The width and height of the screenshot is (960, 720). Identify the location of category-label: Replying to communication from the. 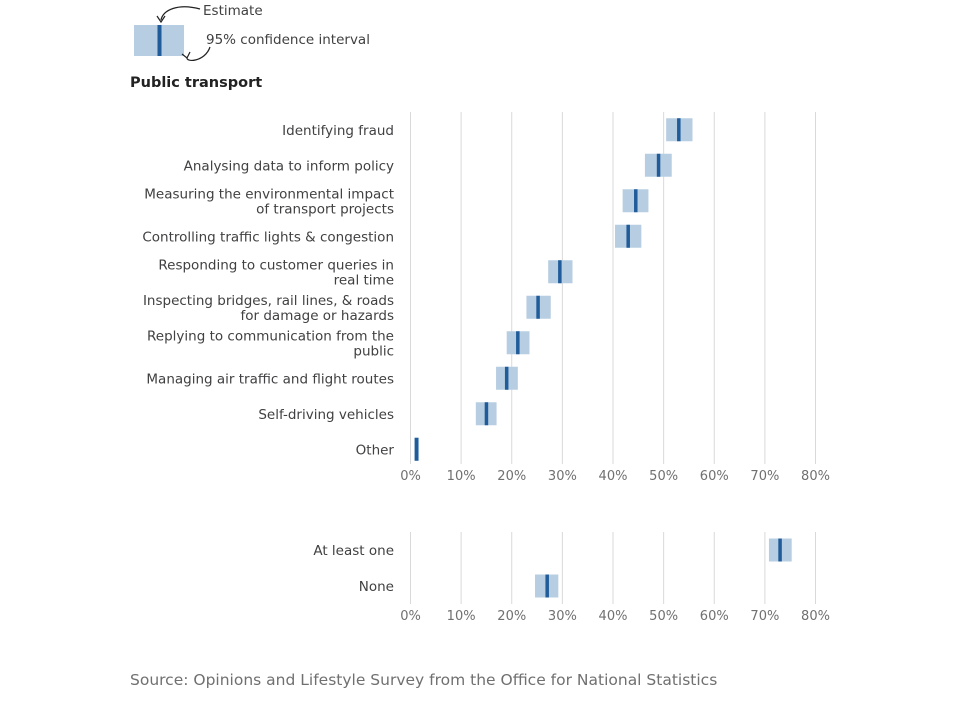
(270, 336).